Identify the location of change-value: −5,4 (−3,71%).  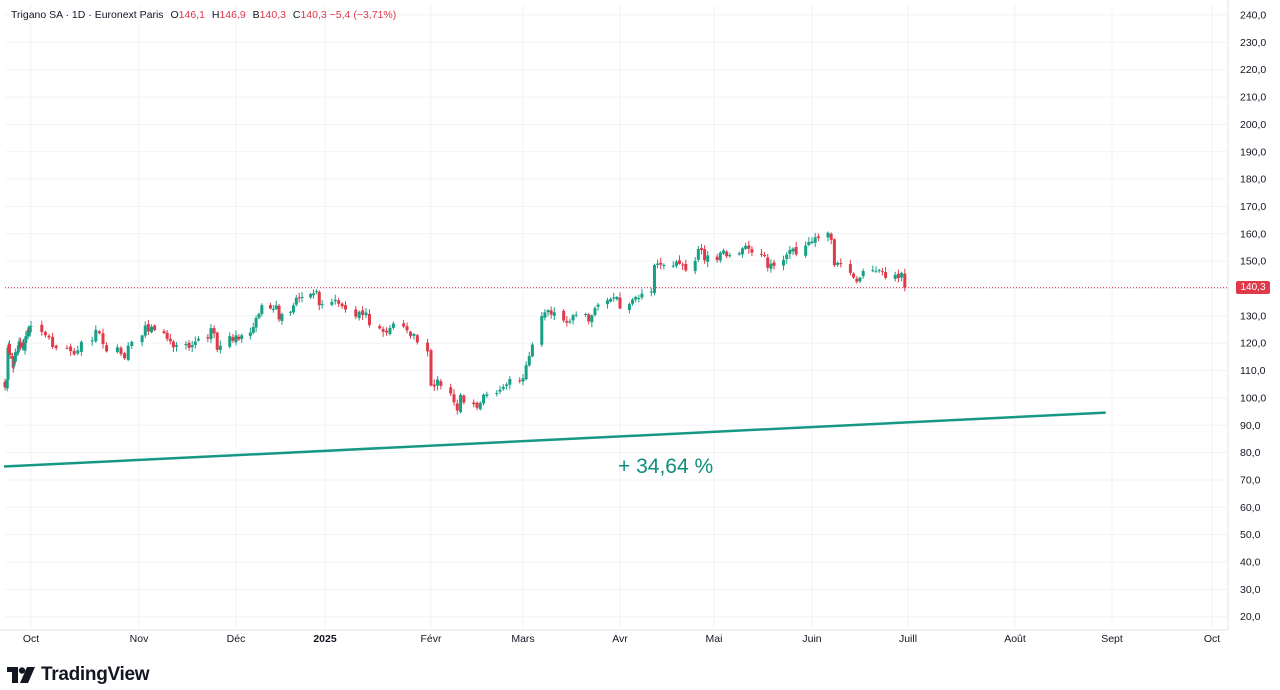
(363, 15).